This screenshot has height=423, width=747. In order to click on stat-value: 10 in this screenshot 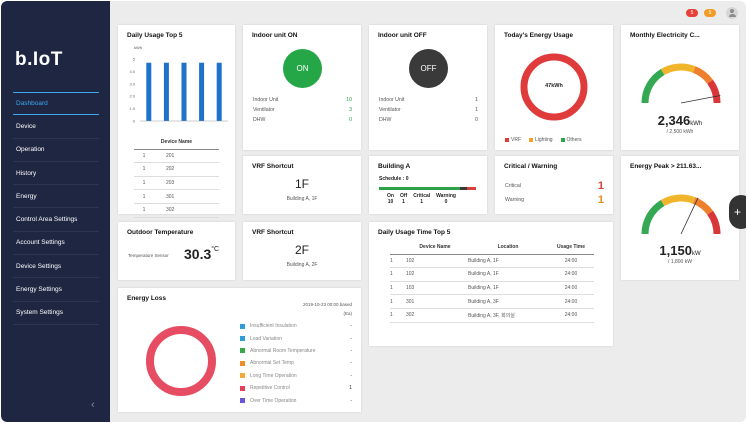, I will do `click(390, 202)`.